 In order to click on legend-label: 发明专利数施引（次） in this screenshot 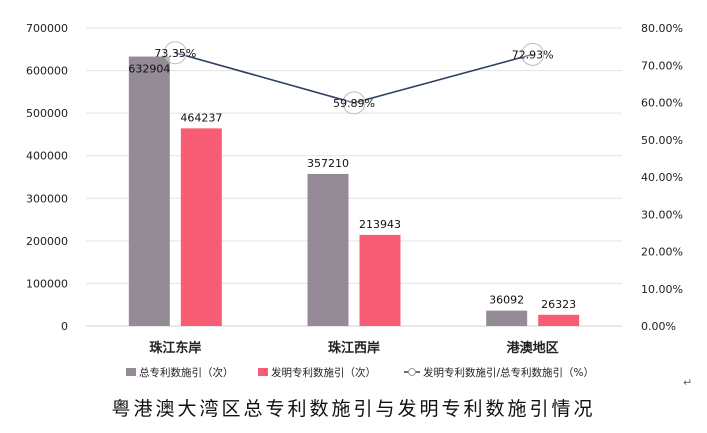, I will do `click(323, 372)`.